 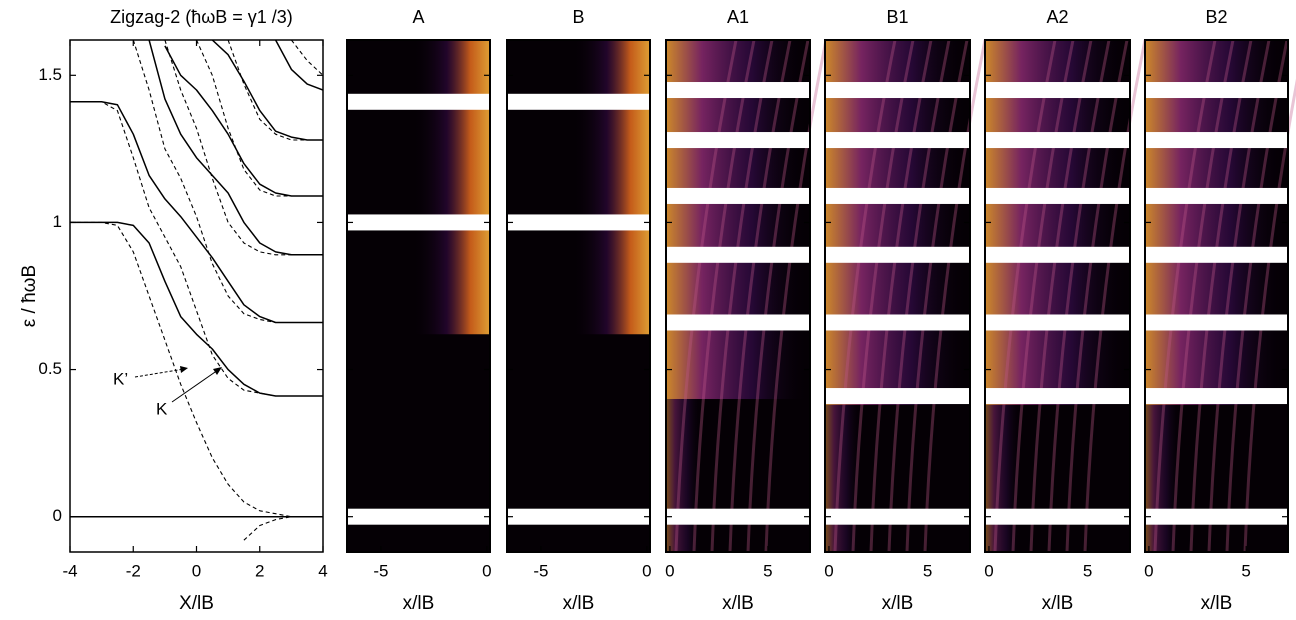 I want to click on y-tick-label: 1.5, so click(x=50, y=74).